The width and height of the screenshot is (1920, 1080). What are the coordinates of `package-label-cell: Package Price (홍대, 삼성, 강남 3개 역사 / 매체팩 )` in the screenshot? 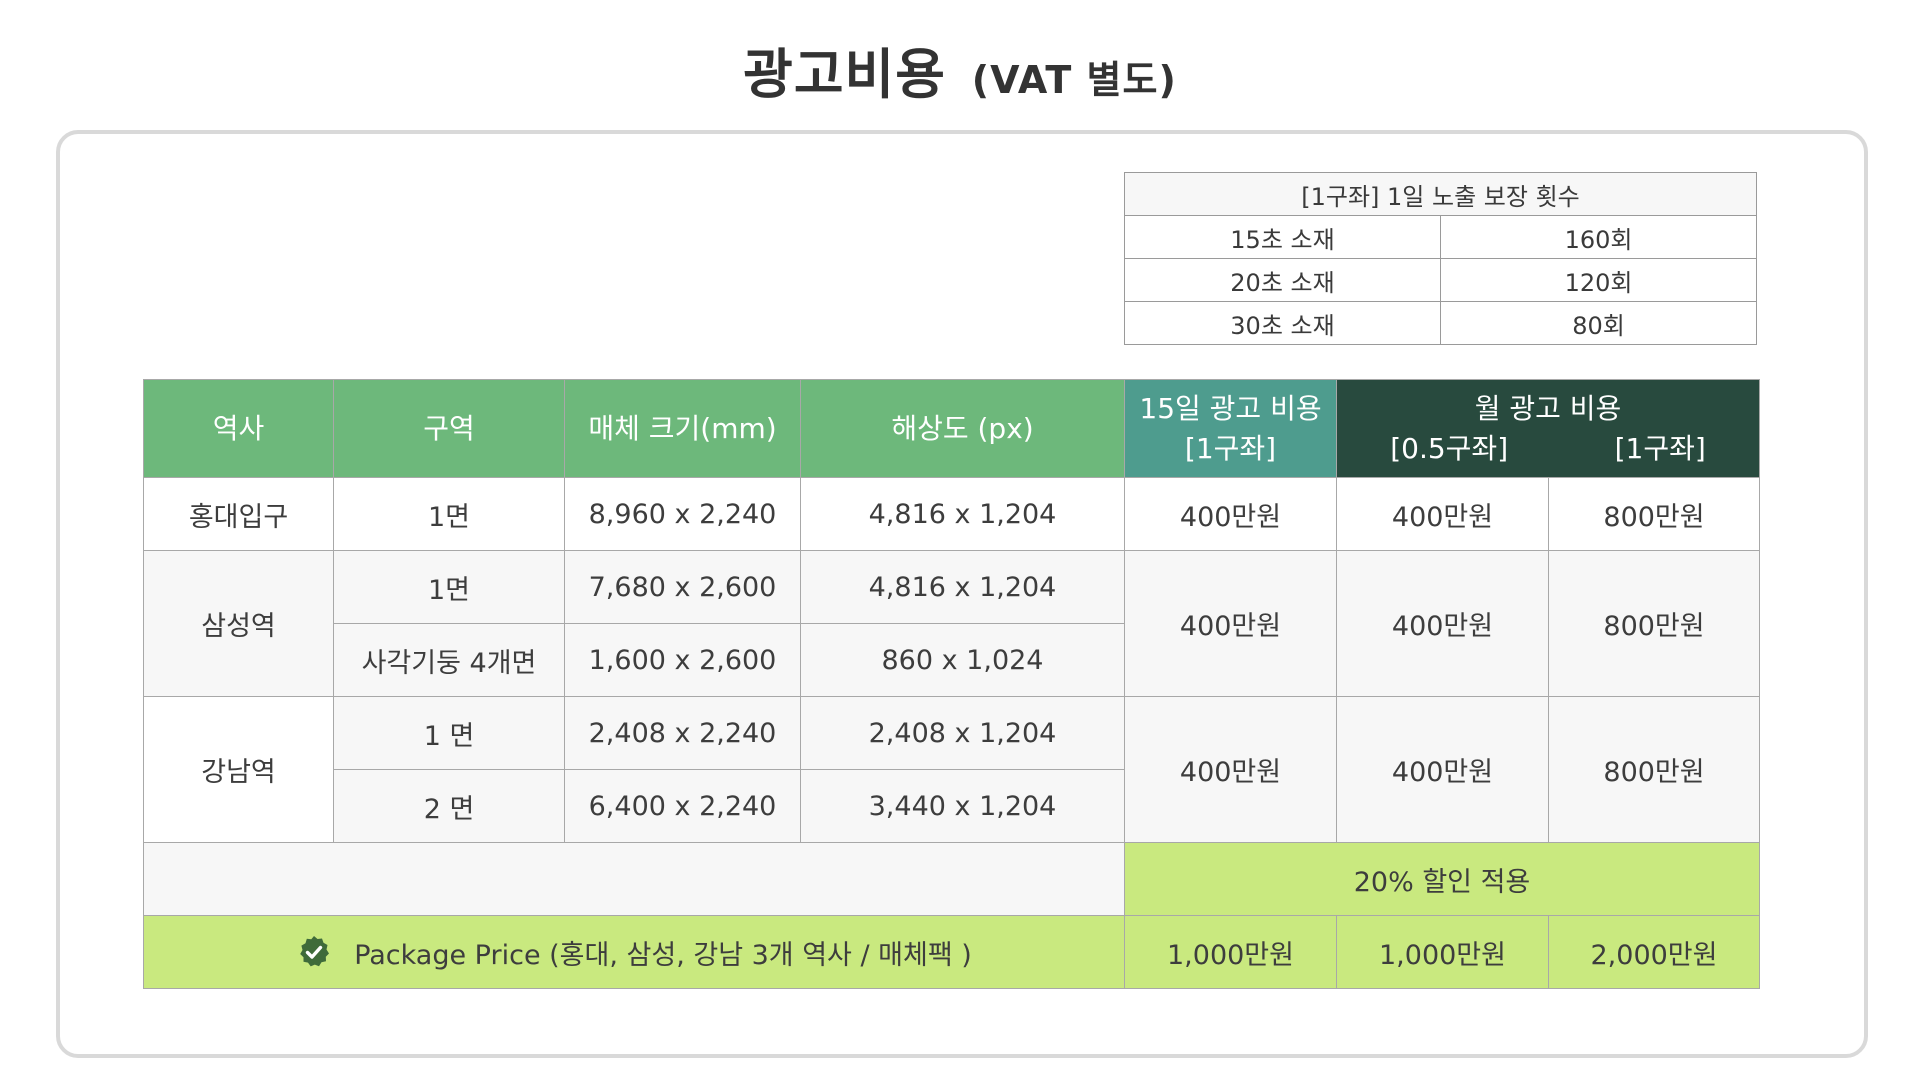 It's located at (634, 952).